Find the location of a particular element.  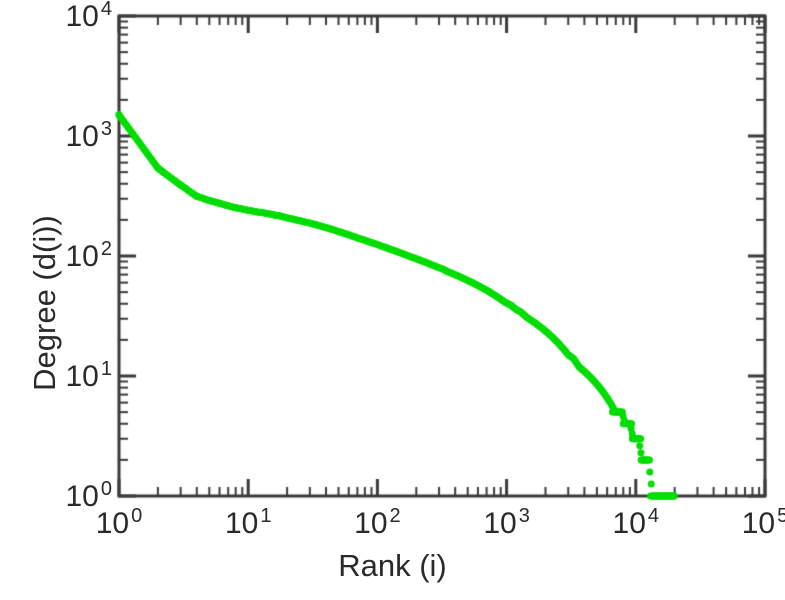

x-tick-label-5: 10 5 is located at coordinates (763, 522).